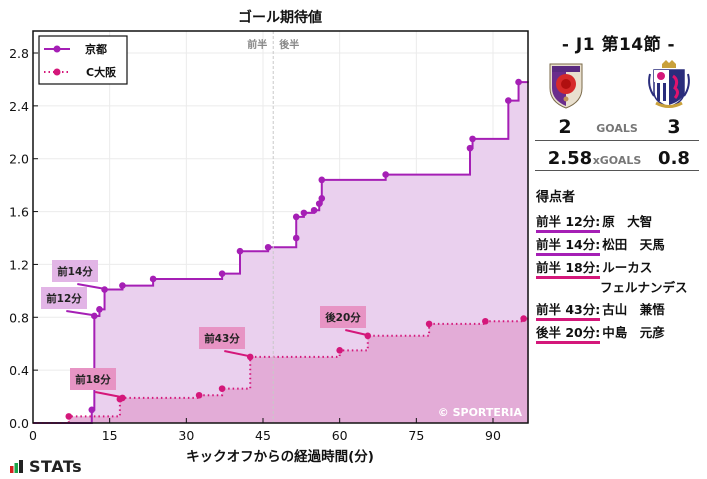  Describe the element at coordinates (568, 222) in the screenshot. I see `scorer-time: 前半 12分:` at that location.